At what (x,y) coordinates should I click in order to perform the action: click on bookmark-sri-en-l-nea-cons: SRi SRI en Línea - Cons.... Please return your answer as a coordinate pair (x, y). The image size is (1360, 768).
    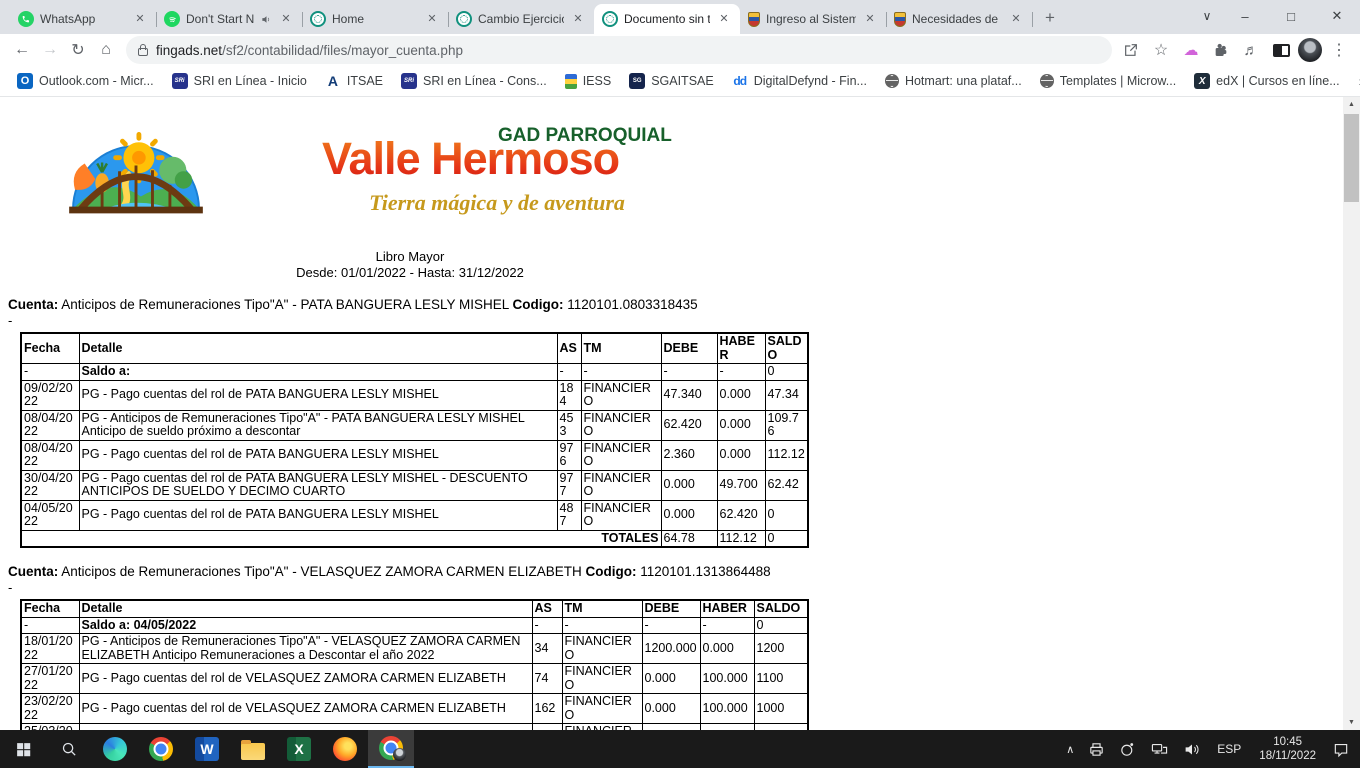
    Looking at the image, I should click on (474, 81).